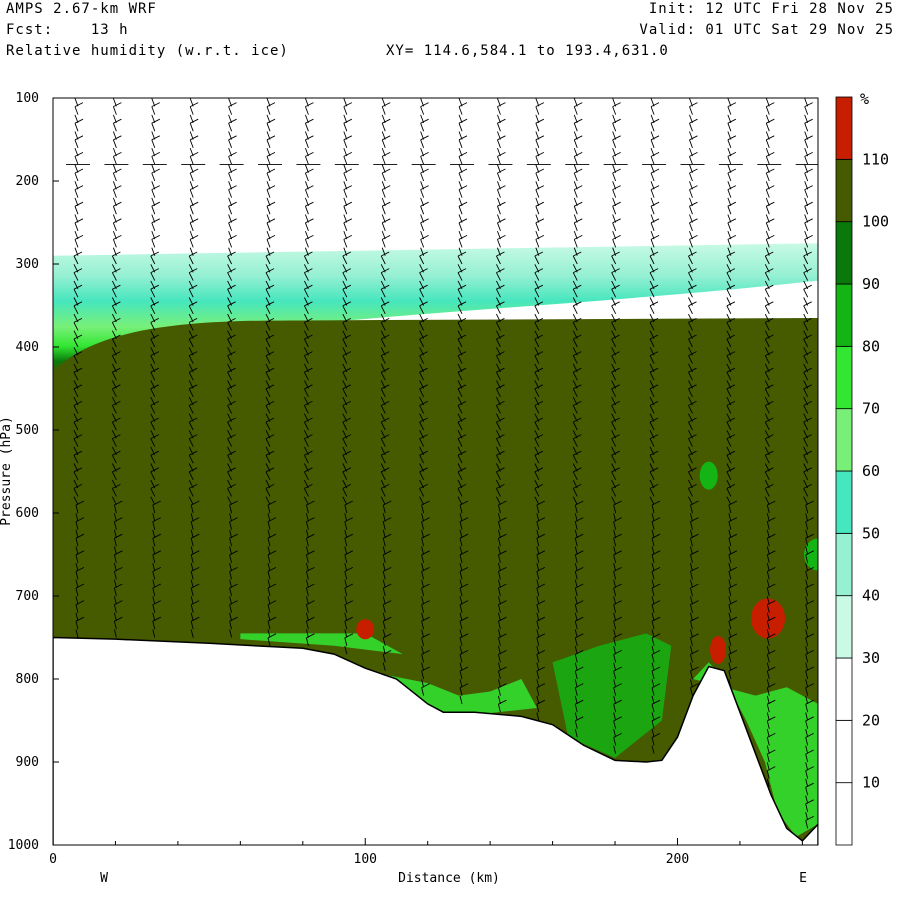  I want to click on colorbar-label: 40, so click(871, 596).